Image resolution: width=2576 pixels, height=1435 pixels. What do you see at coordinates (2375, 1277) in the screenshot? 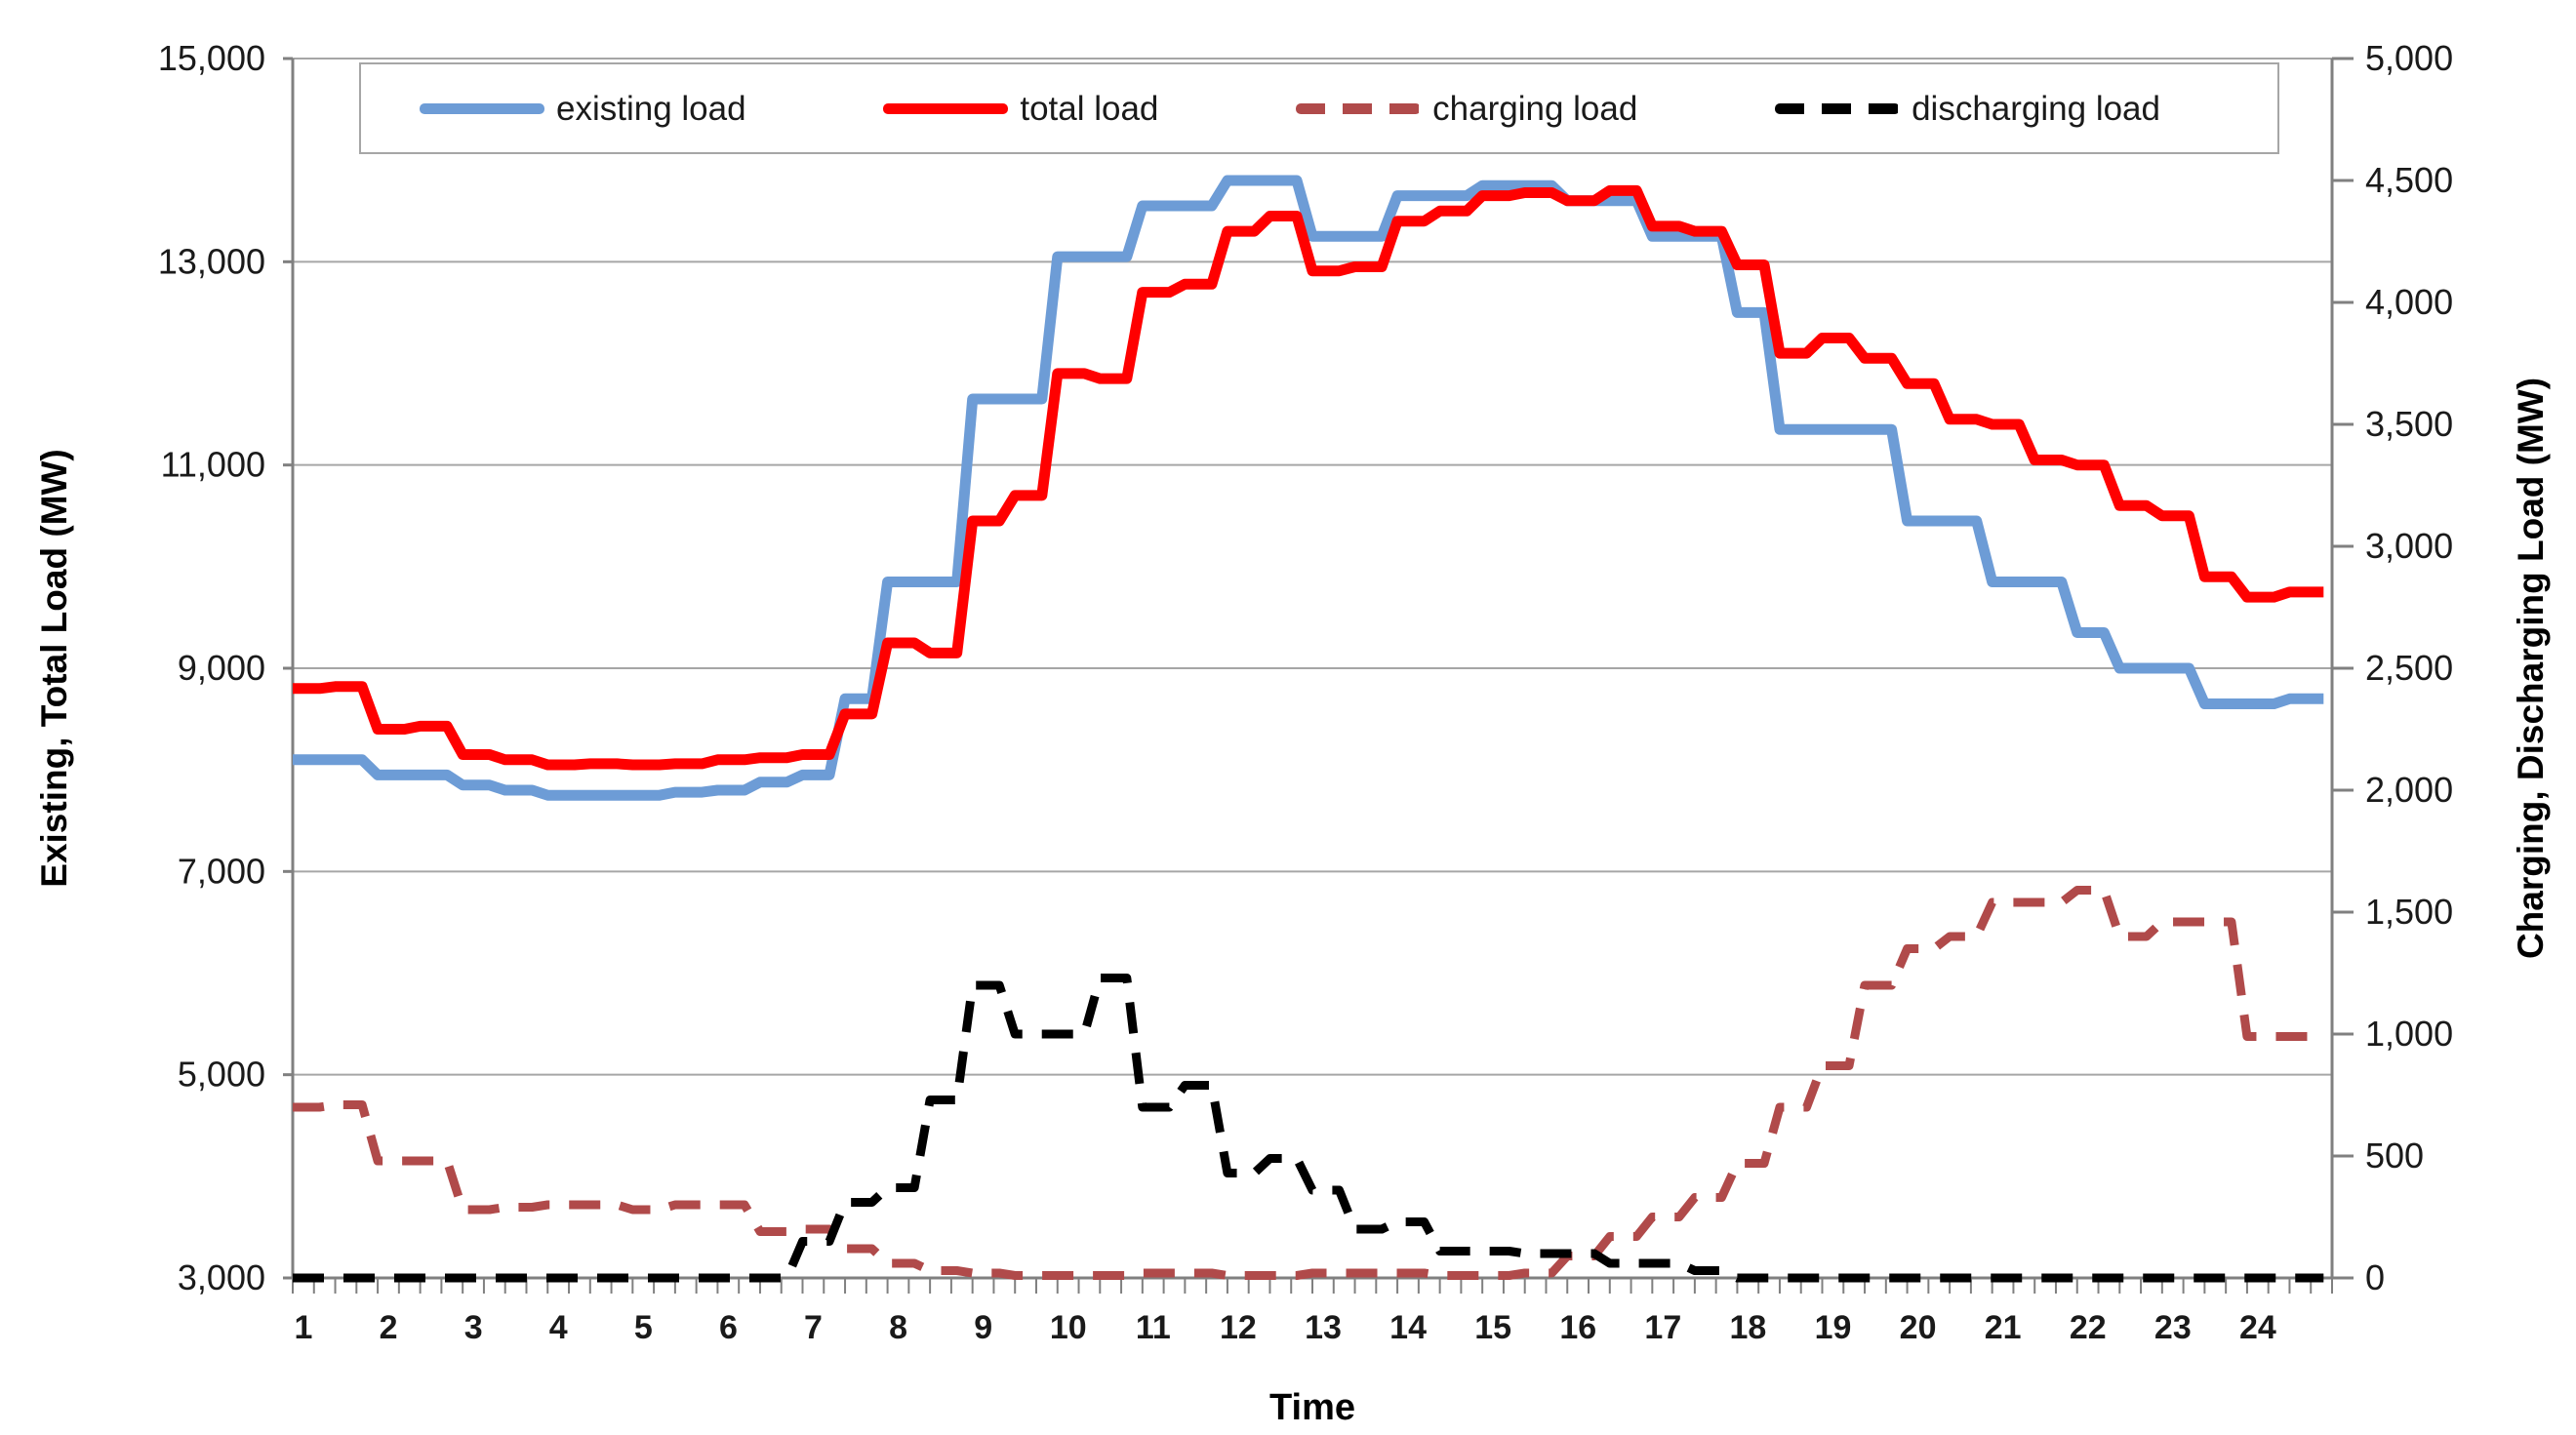
I see `y-right-tick-label: 0` at bounding box center [2375, 1277].